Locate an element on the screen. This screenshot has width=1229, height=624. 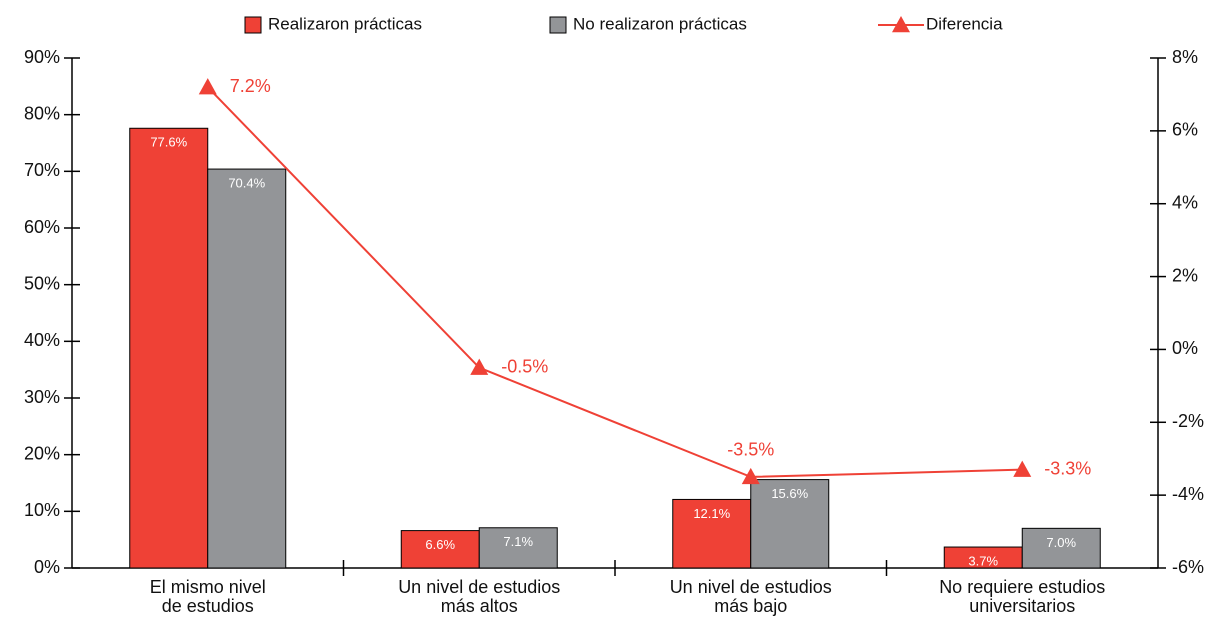
y-tick-label: 90% is located at coordinates (42, 57).